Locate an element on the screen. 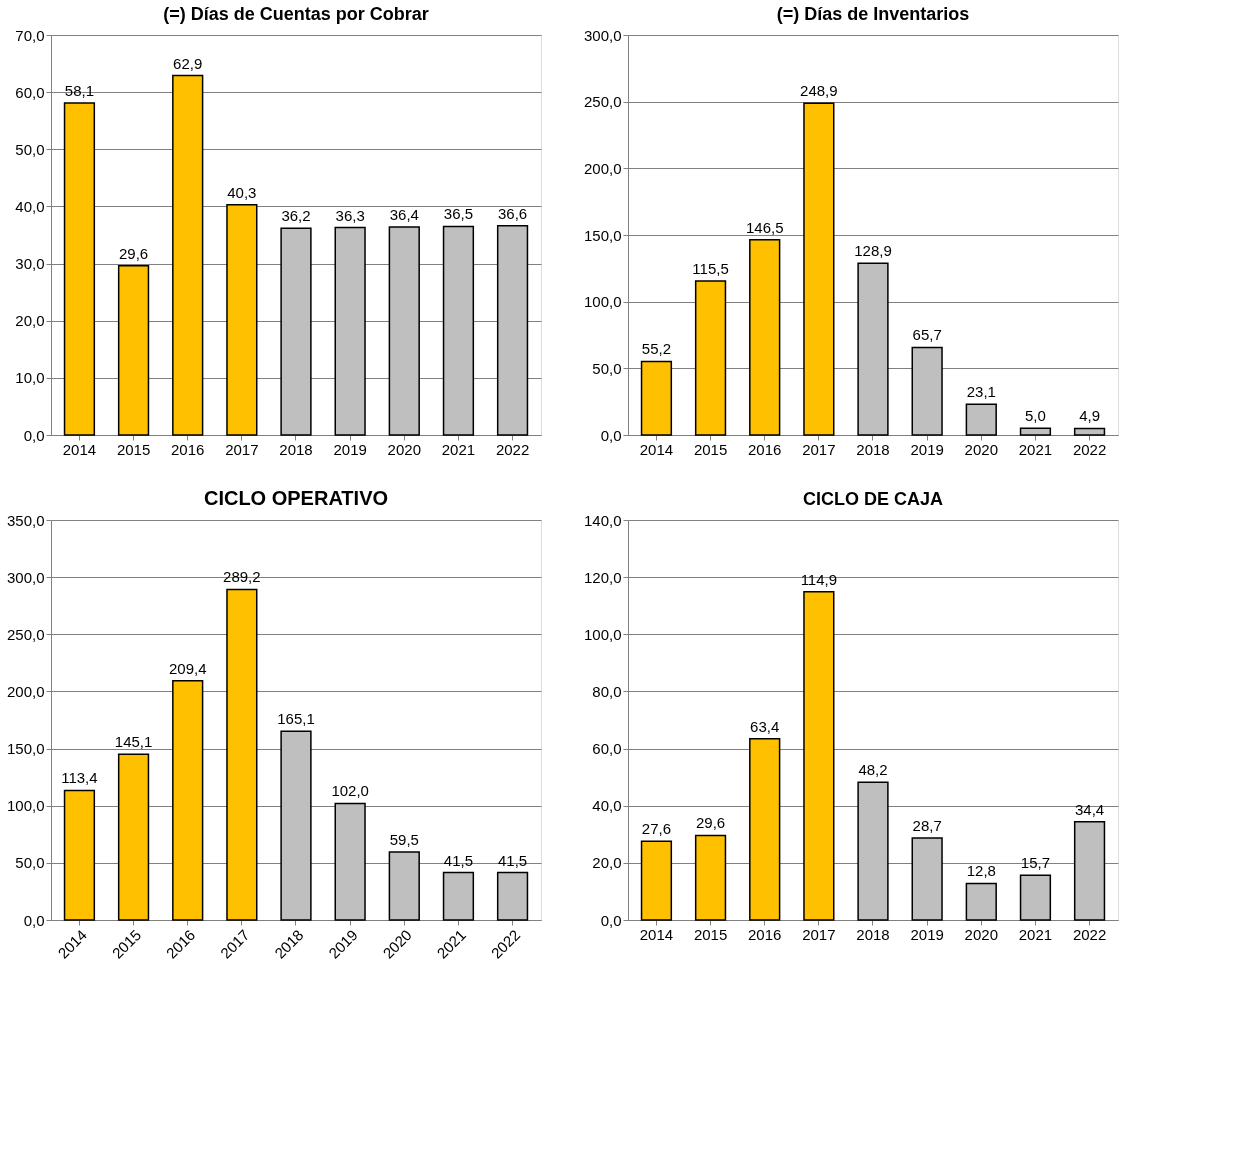  y-tick-label: 150,0 is located at coordinates (25, 749).